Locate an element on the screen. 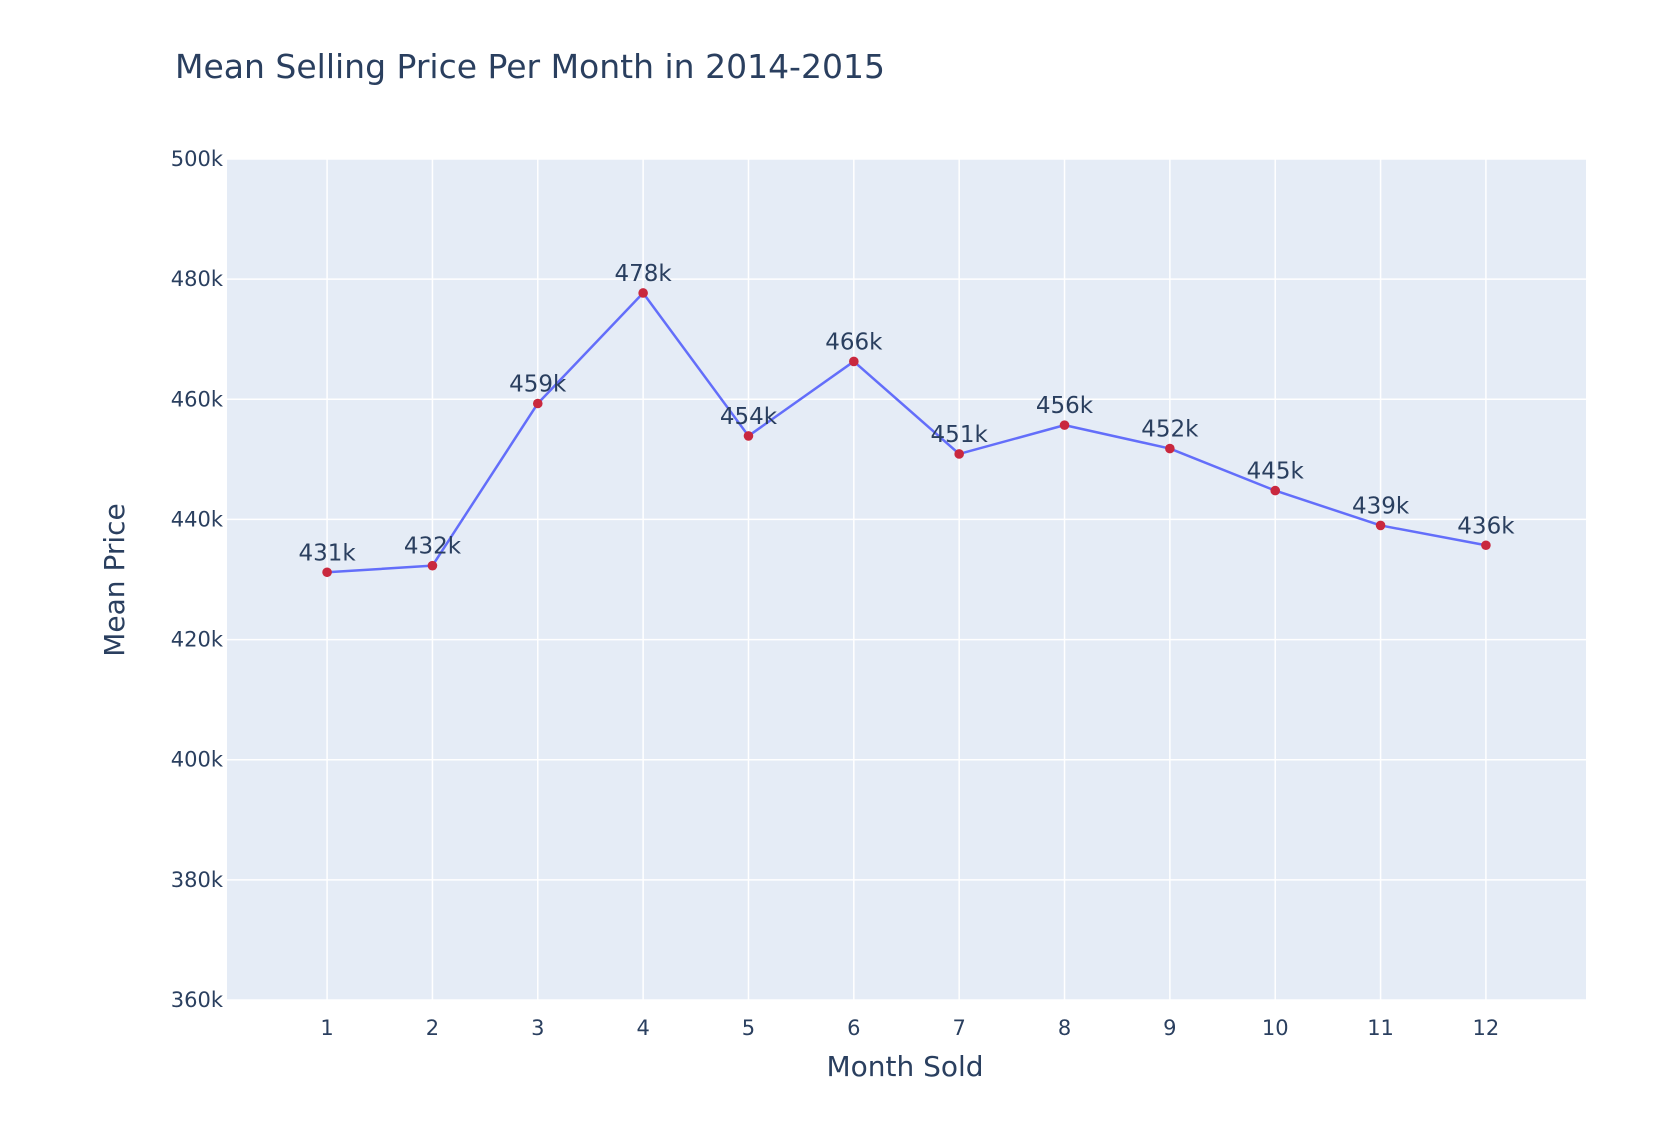 The width and height of the screenshot is (1668, 1128). x-tick-label-7: 7 is located at coordinates (958, 1028).